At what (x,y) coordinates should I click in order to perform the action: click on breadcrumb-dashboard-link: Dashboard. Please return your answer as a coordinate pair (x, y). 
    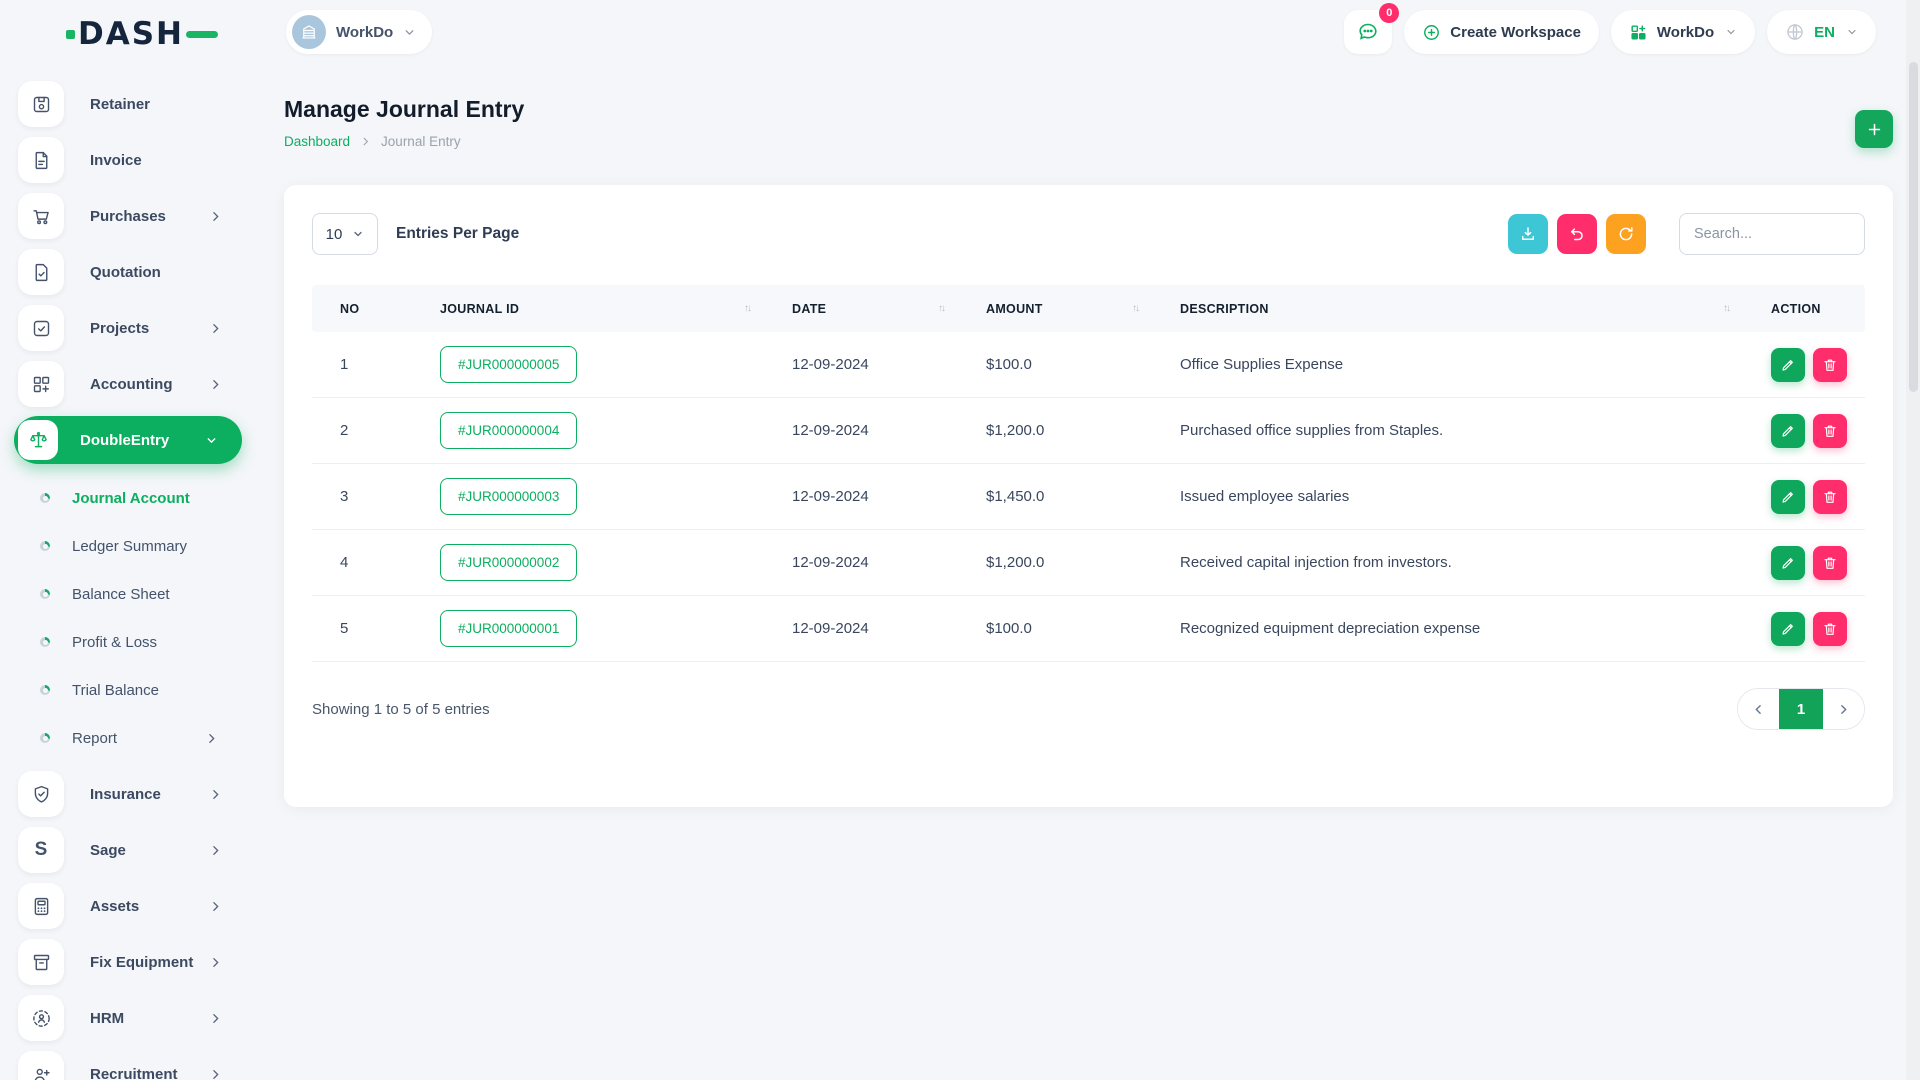
    Looking at the image, I should click on (317, 141).